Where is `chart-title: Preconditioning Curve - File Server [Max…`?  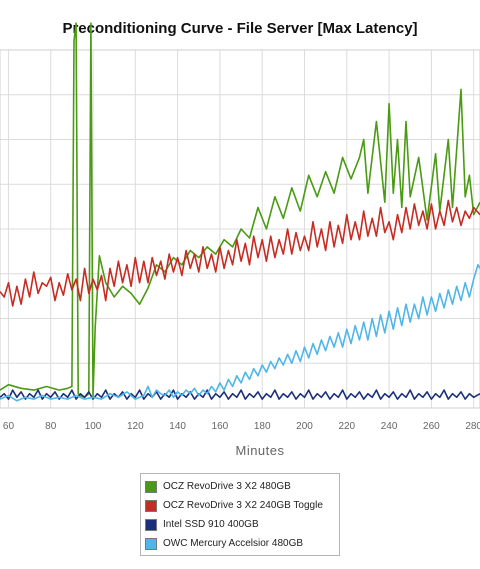
chart-title: Preconditioning Curve - File Server [Max… is located at coordinates (240, 28).